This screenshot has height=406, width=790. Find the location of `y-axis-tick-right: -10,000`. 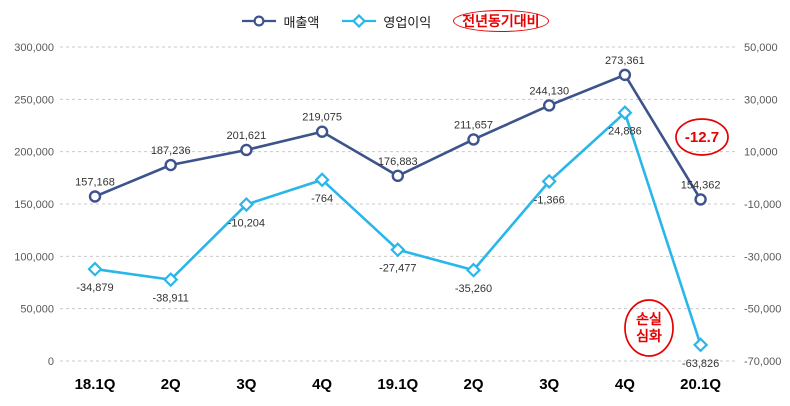

y-axis-tick-right: -10,000 is located at coordinates (762, 205).